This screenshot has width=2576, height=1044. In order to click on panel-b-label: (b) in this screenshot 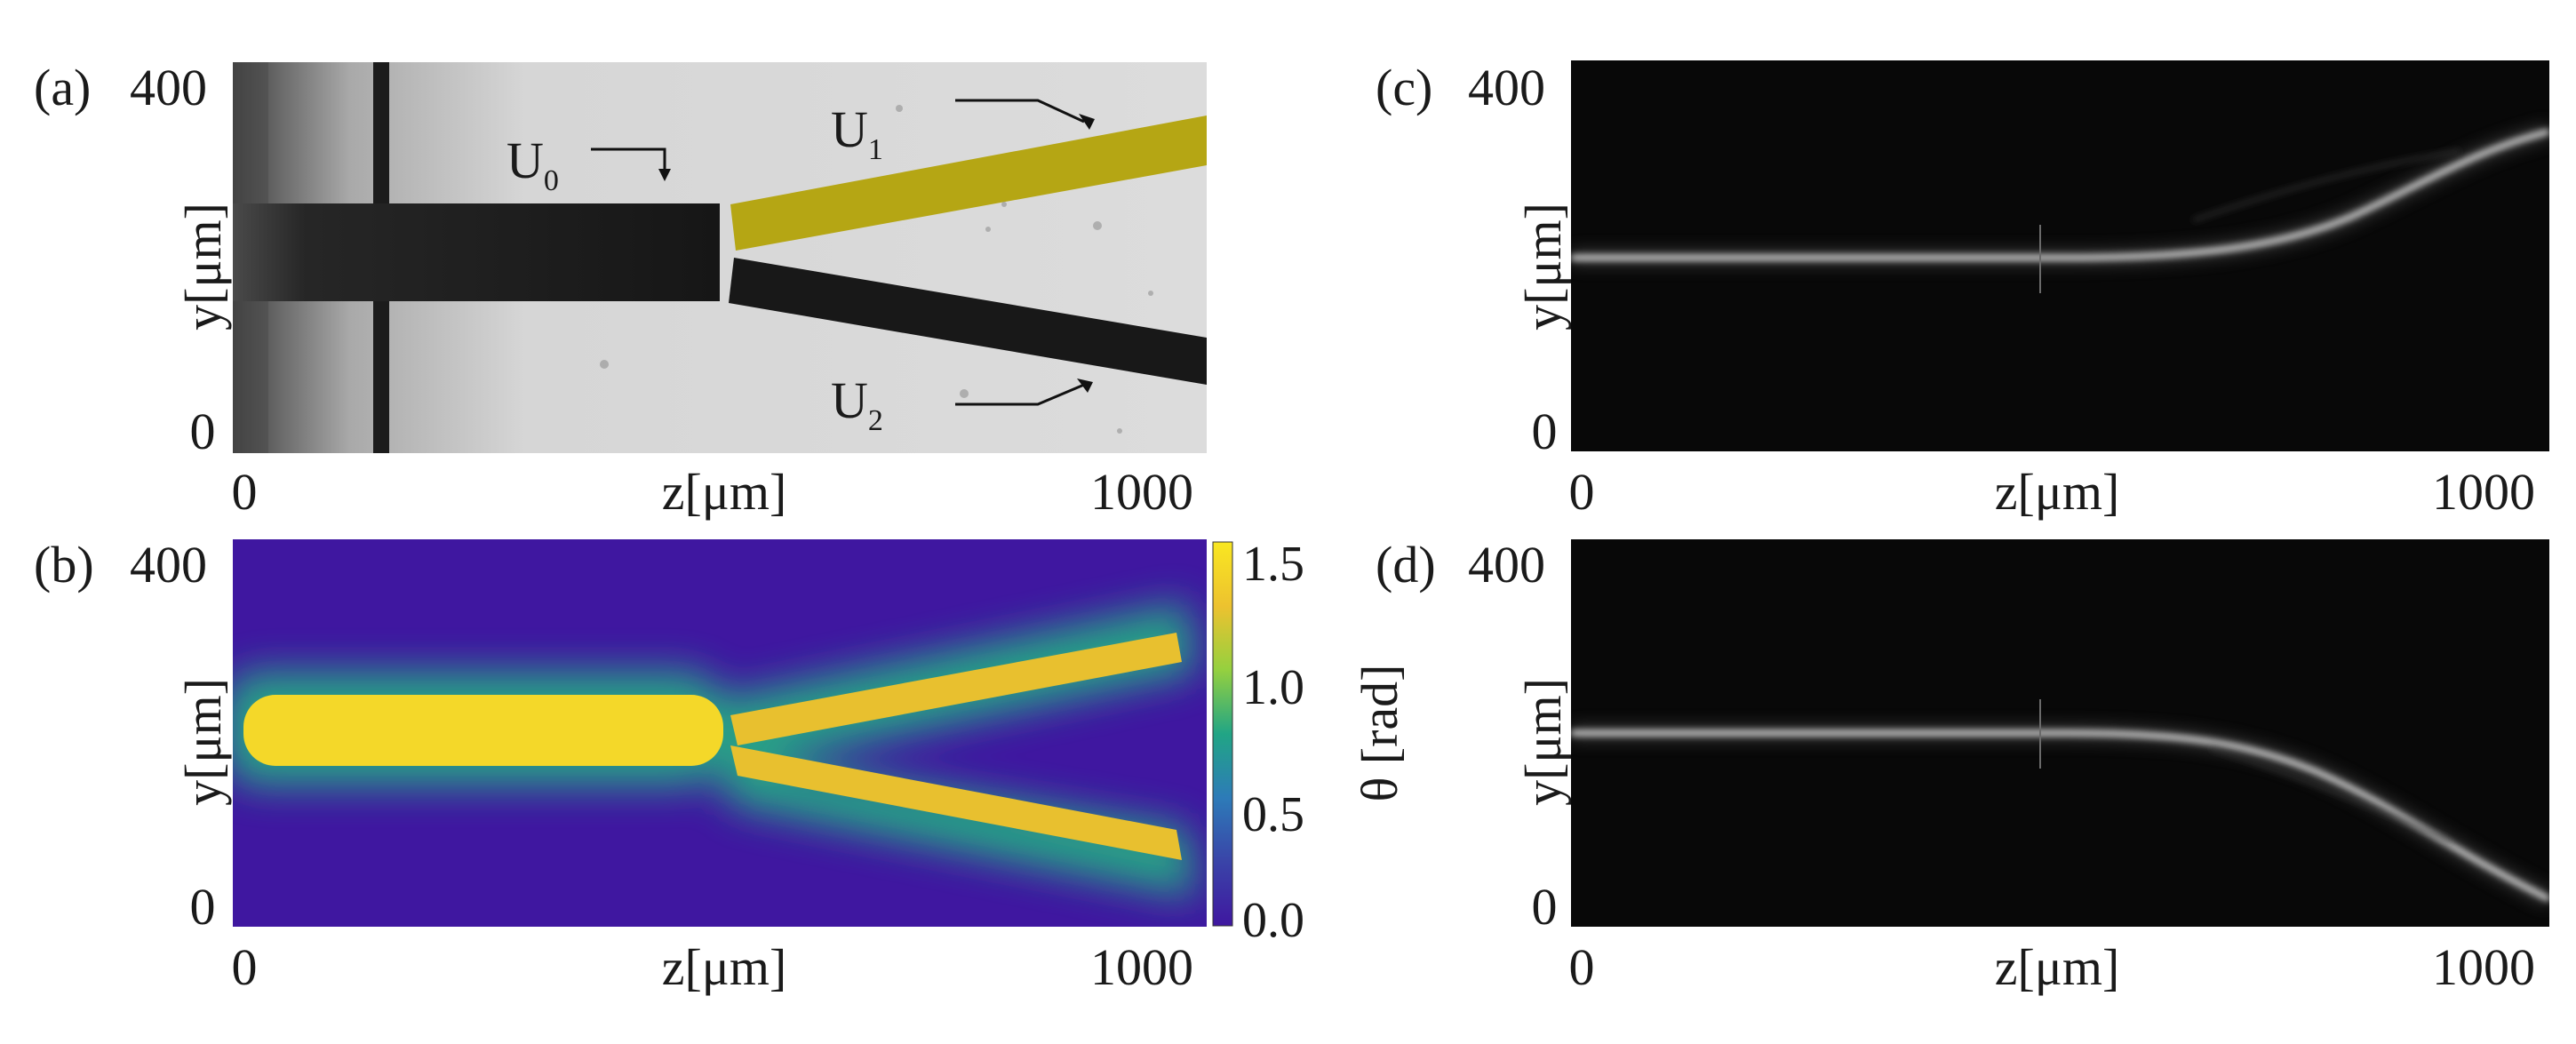, I will do `click(64, 565)`.